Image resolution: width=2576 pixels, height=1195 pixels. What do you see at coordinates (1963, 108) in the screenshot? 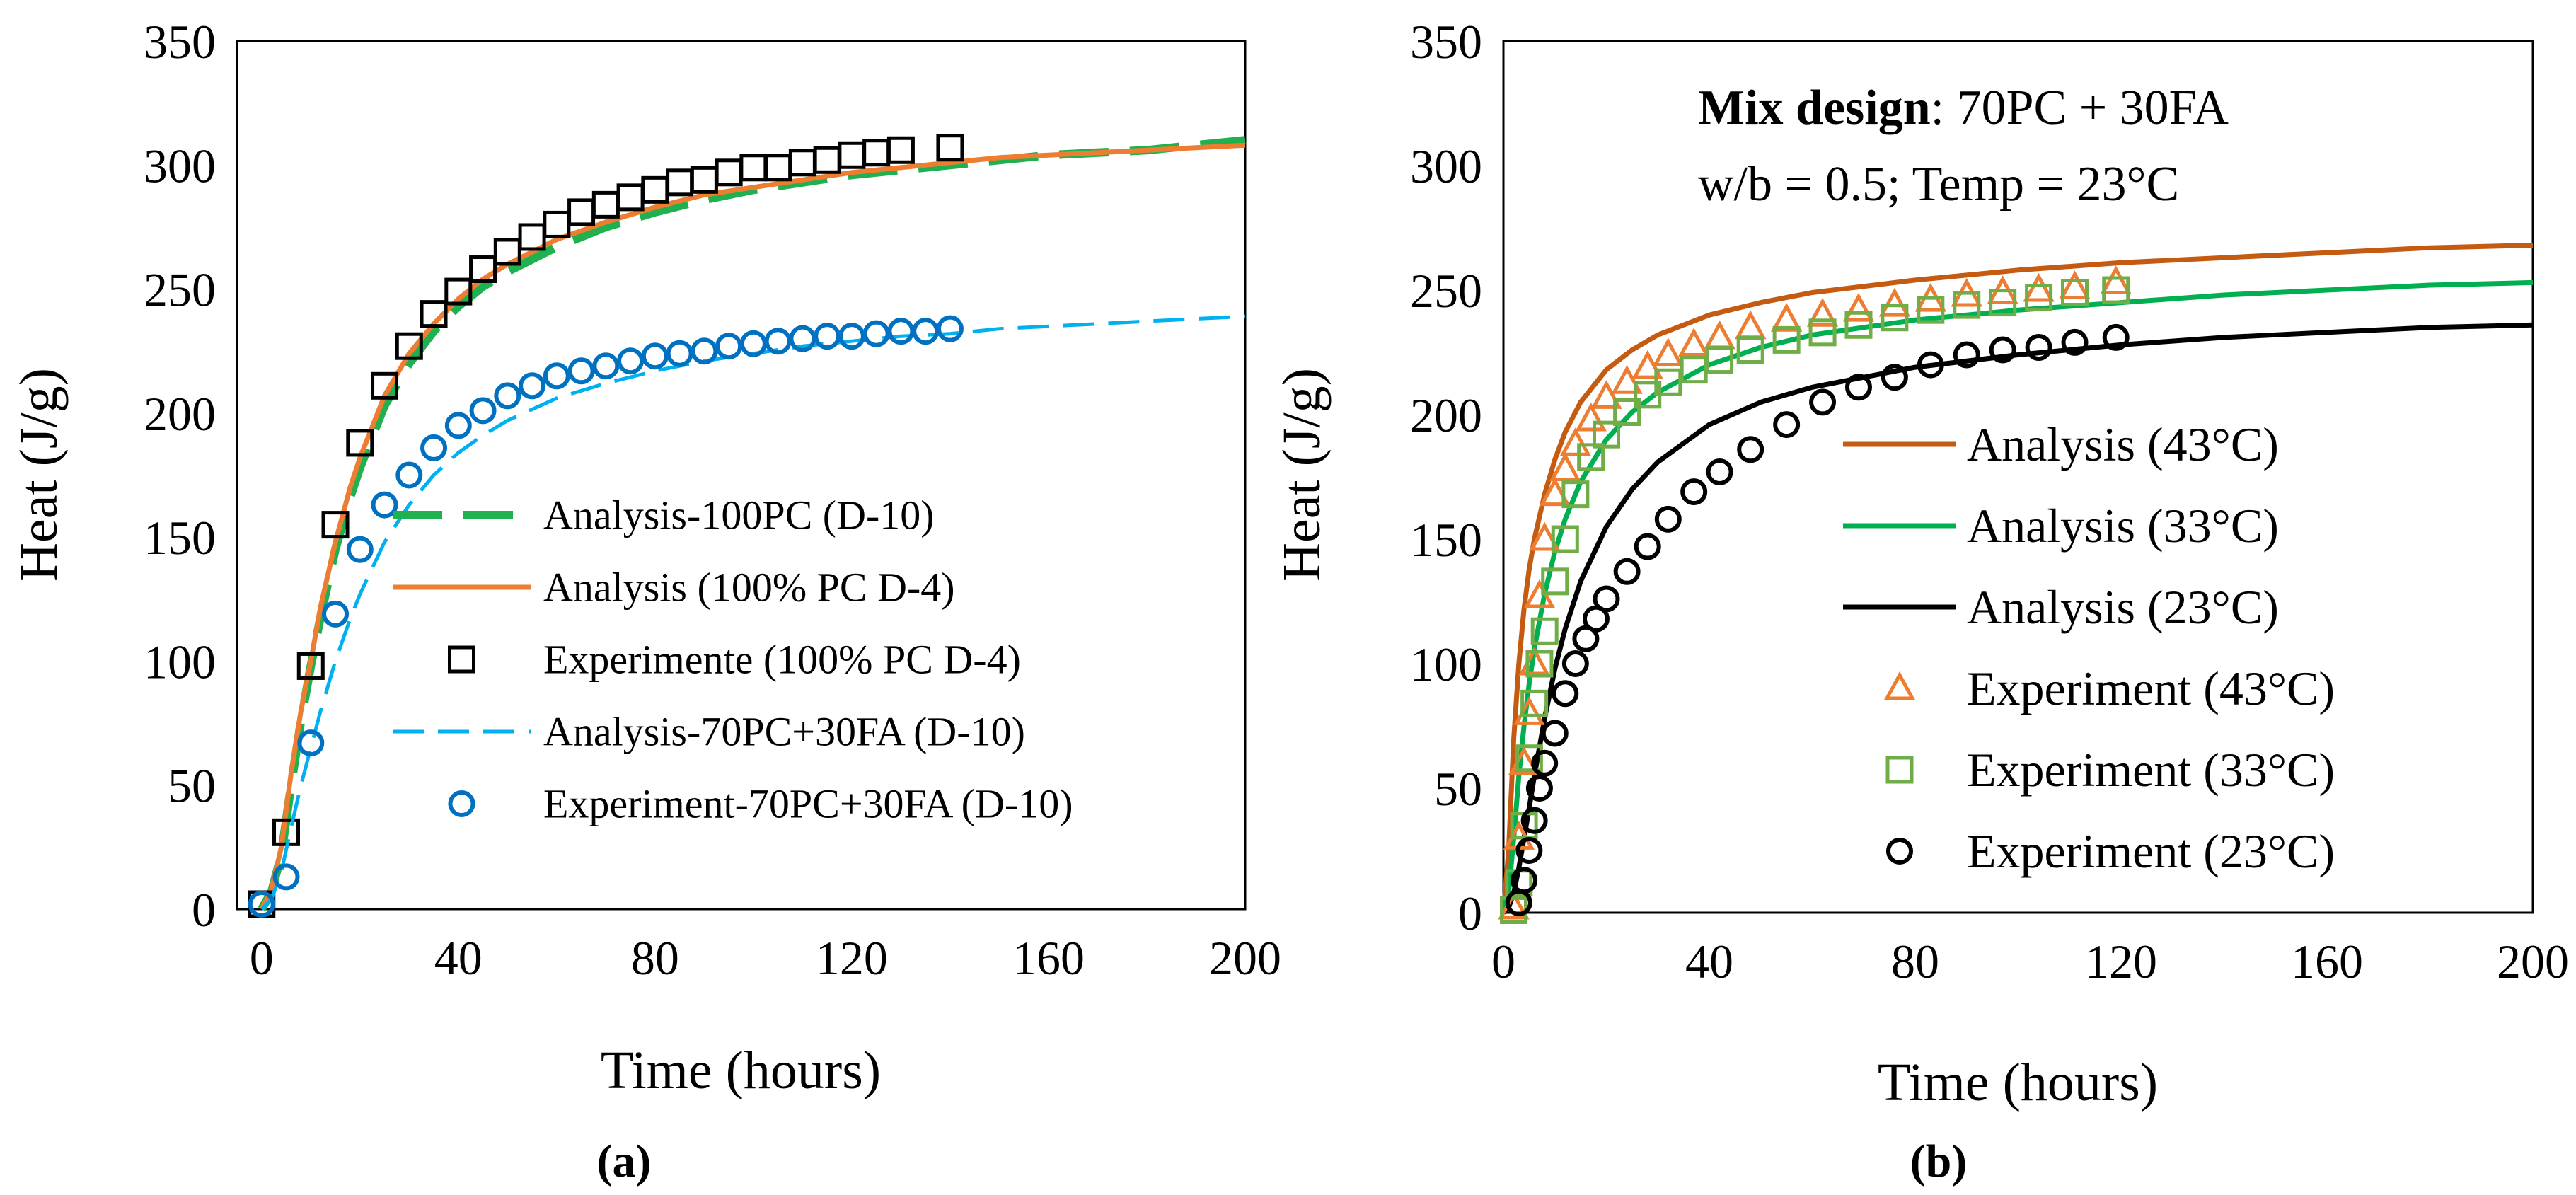
I see `annotation-b-line1: Mix design: 70PC + 30FA` at bounding box center [1963, 108].